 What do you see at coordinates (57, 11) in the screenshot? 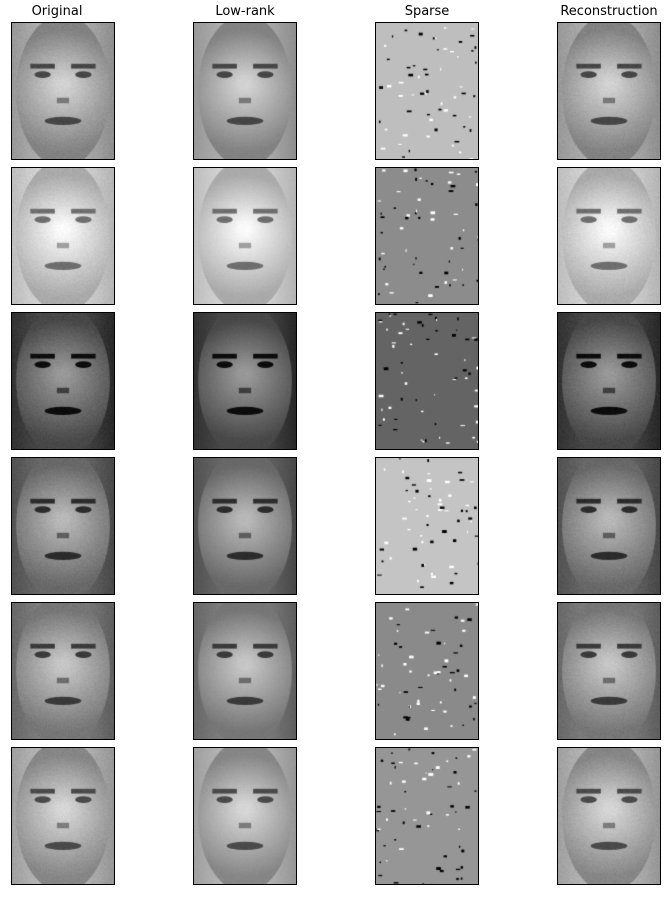
I see `column-title-original: Original` at bounding box center [57, 11].